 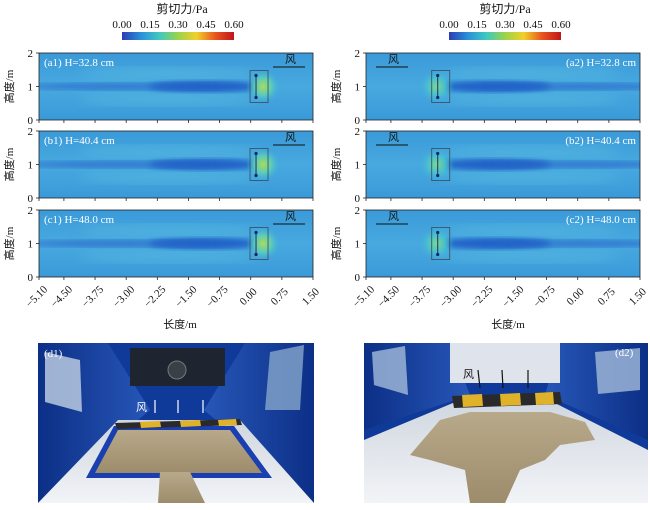 What do you see at coordinates (122, 25) in the screenshot?
I see `colorbar-tick: 0.00` at bounding box center [122, 25].